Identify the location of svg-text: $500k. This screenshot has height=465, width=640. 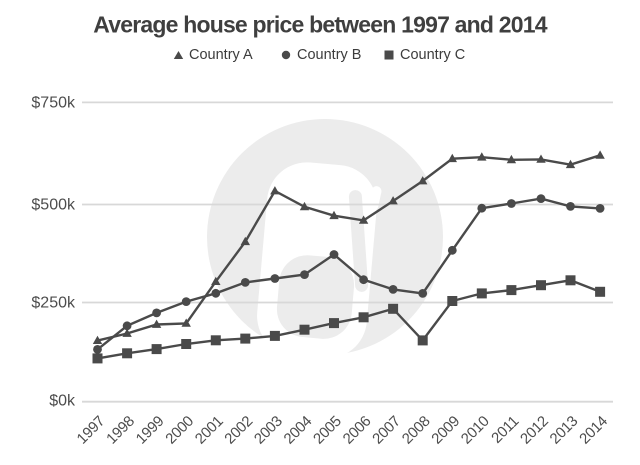
(53, 205).